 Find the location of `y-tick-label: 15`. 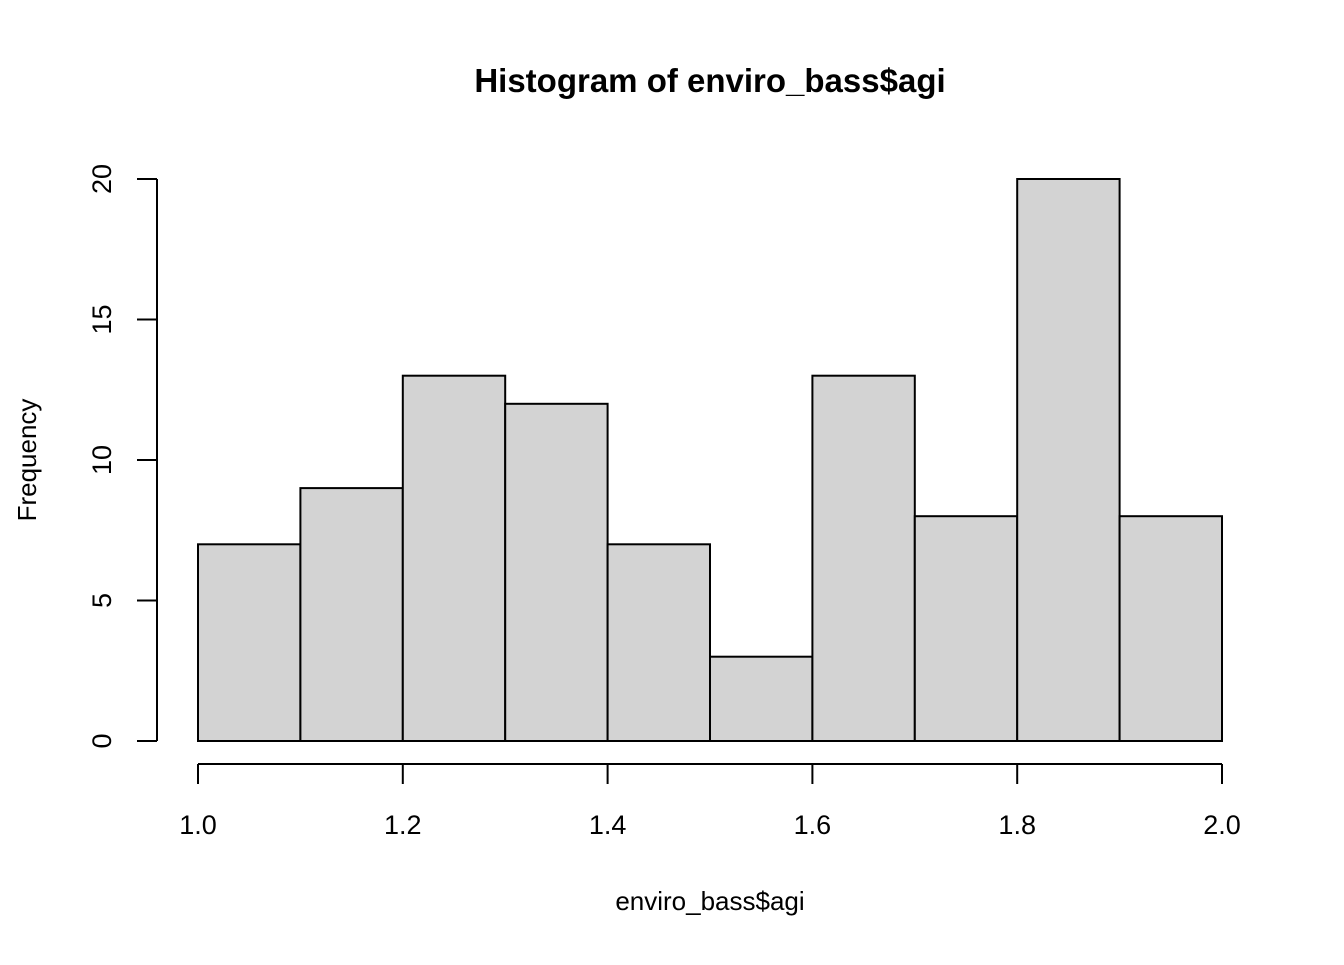

y-tick-label: 15 is located at coordinates (102, 319).